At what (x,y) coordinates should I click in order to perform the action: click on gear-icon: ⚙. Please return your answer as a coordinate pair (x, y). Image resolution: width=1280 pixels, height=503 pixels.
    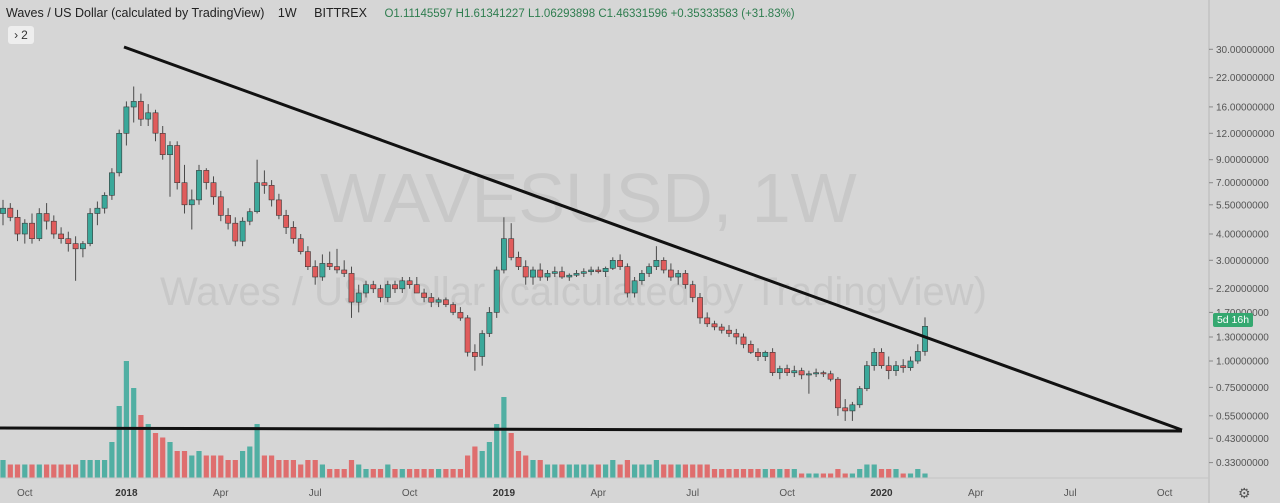
    Looking at the image, I should click on (1244, 493).